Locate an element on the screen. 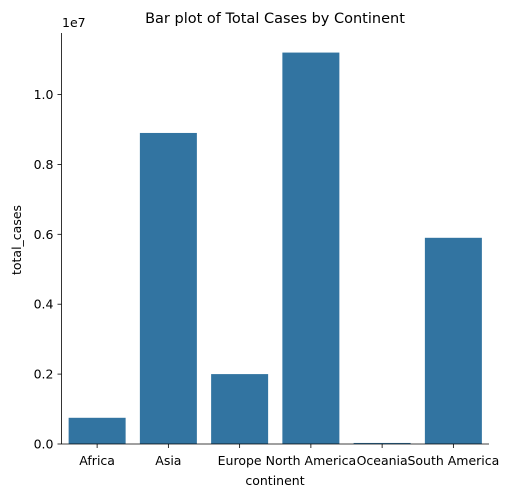  y-axis: 0.0 0.2 0.4 0.6 0.8 1.0 is located at coordinates (48, 242).